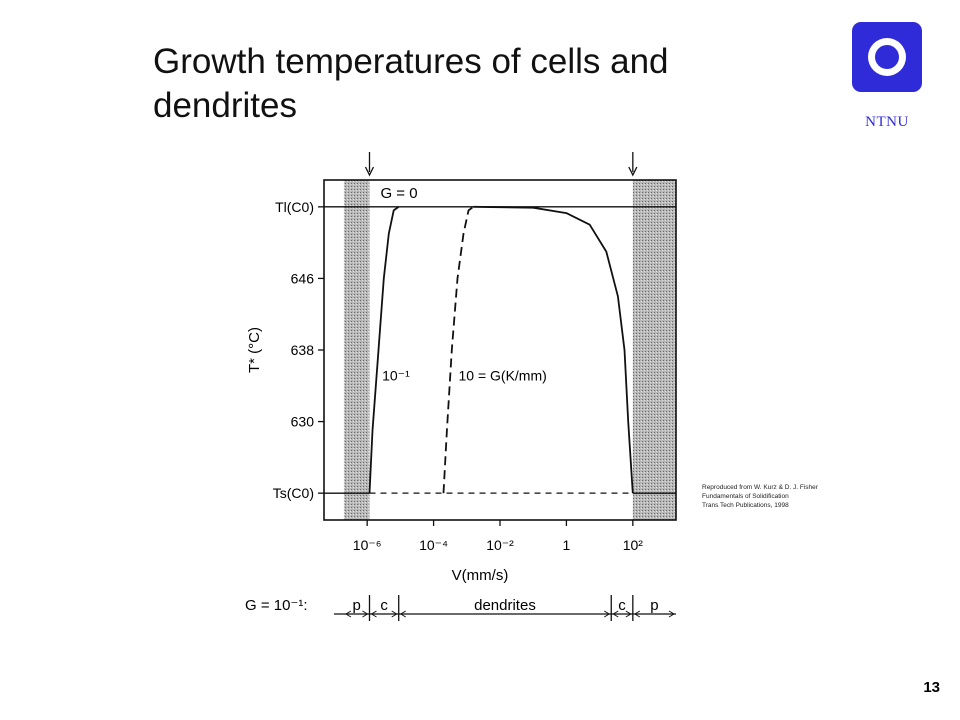  I want to click on series-label: 10⁻¹, so click(396, 375).